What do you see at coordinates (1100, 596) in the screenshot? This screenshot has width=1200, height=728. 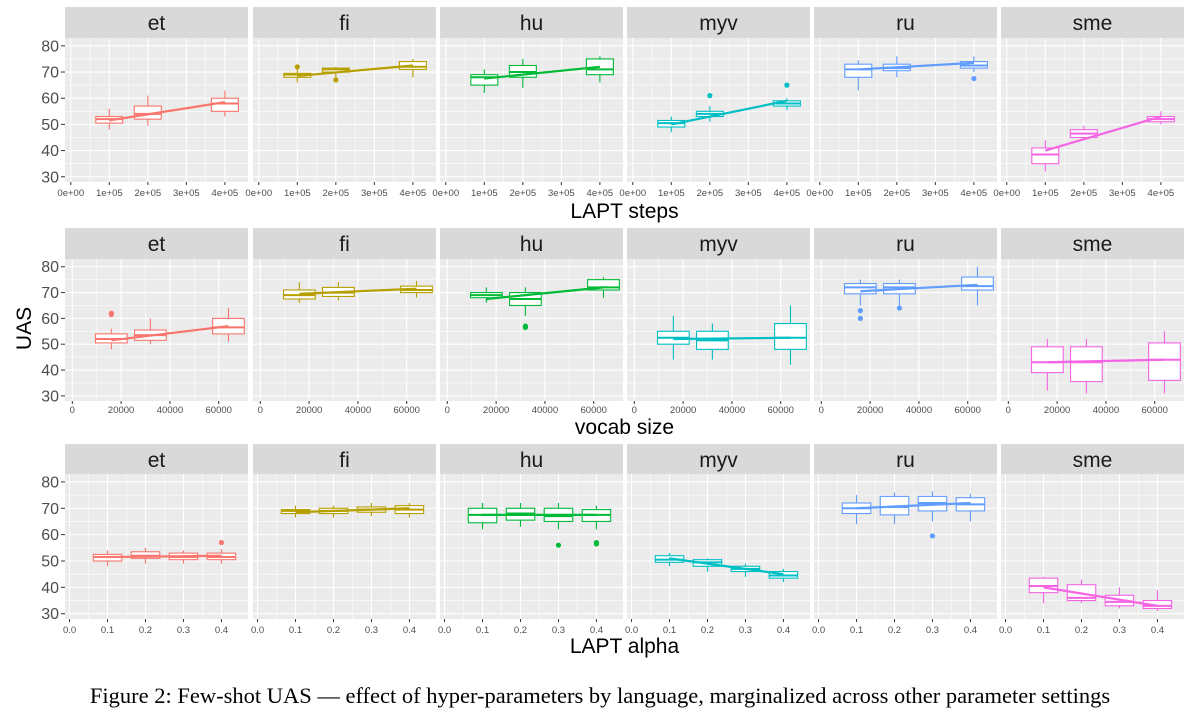 I see `trend-line-sme` at bounding box center [1100, 596].